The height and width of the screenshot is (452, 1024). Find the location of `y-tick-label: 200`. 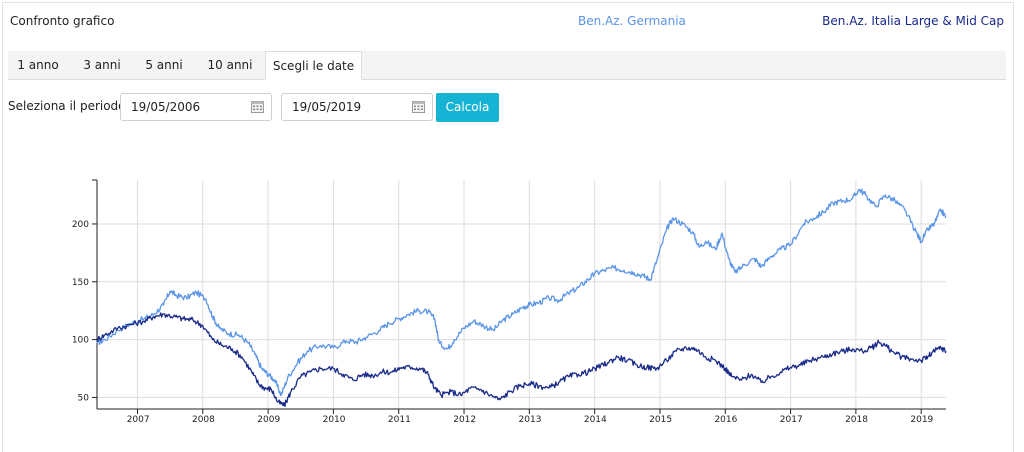

y-tick-label: 200 is located at coordinates (80, 225).